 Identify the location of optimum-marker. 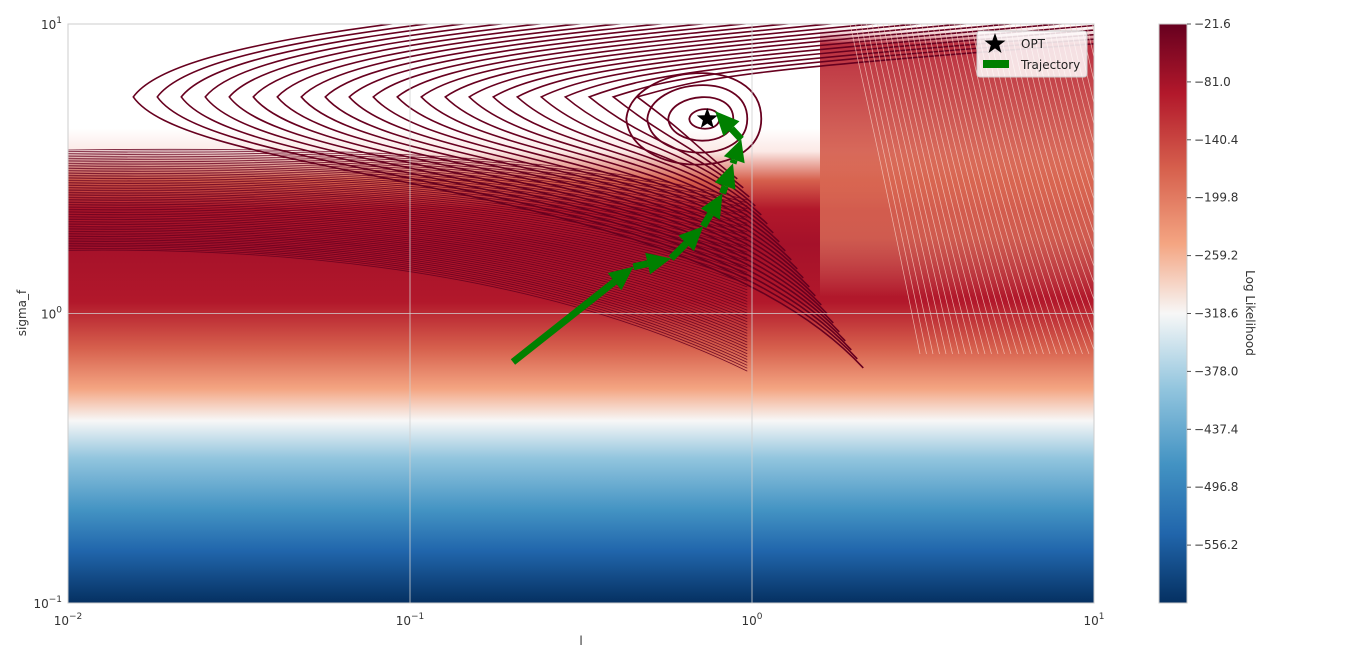
(707, 117).